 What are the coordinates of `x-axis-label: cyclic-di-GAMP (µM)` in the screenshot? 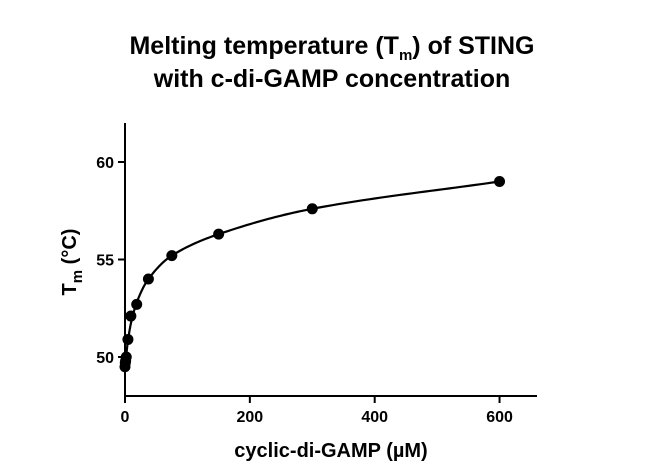 It's located at (330, 451).